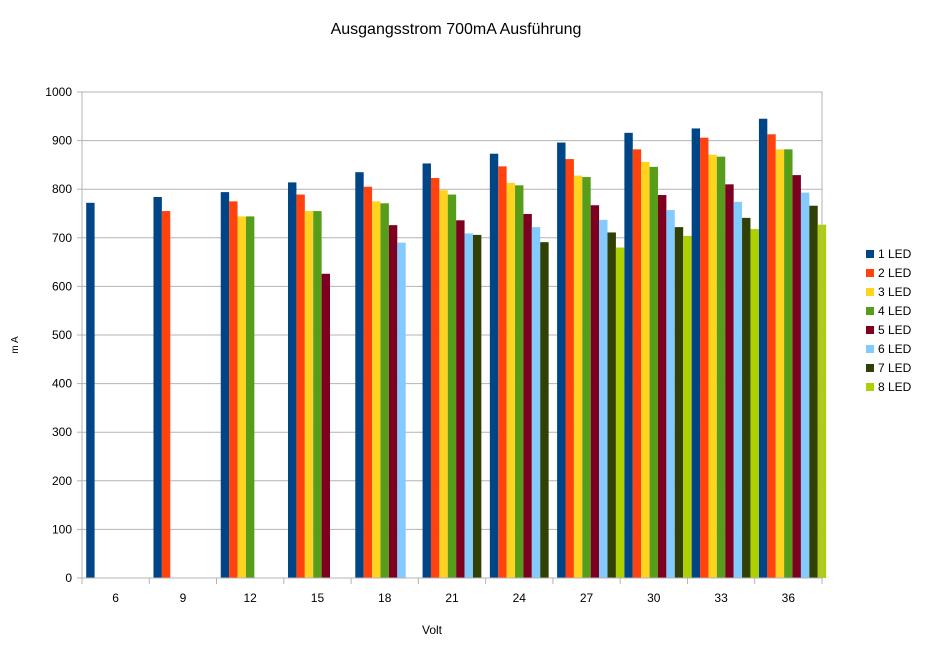 This screenshot has width=927, height=661. What do you see at coordinates (318, 598) in the screenshot?
I see `x-tick-label: 15` at bounding box center [318, 598].